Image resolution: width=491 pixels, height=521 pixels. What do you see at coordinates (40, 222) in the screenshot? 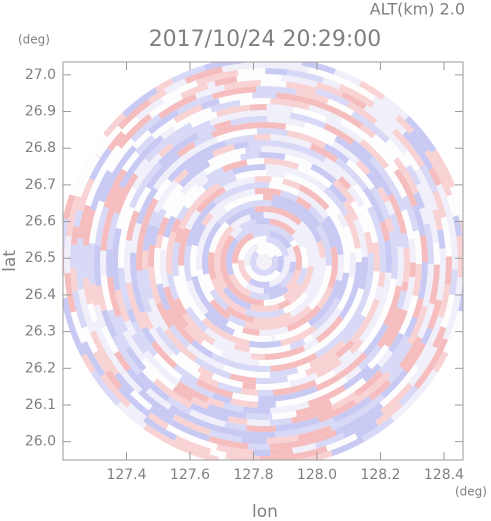
I see `y-tick-label: 26.6` at bounding box center [40, 222].